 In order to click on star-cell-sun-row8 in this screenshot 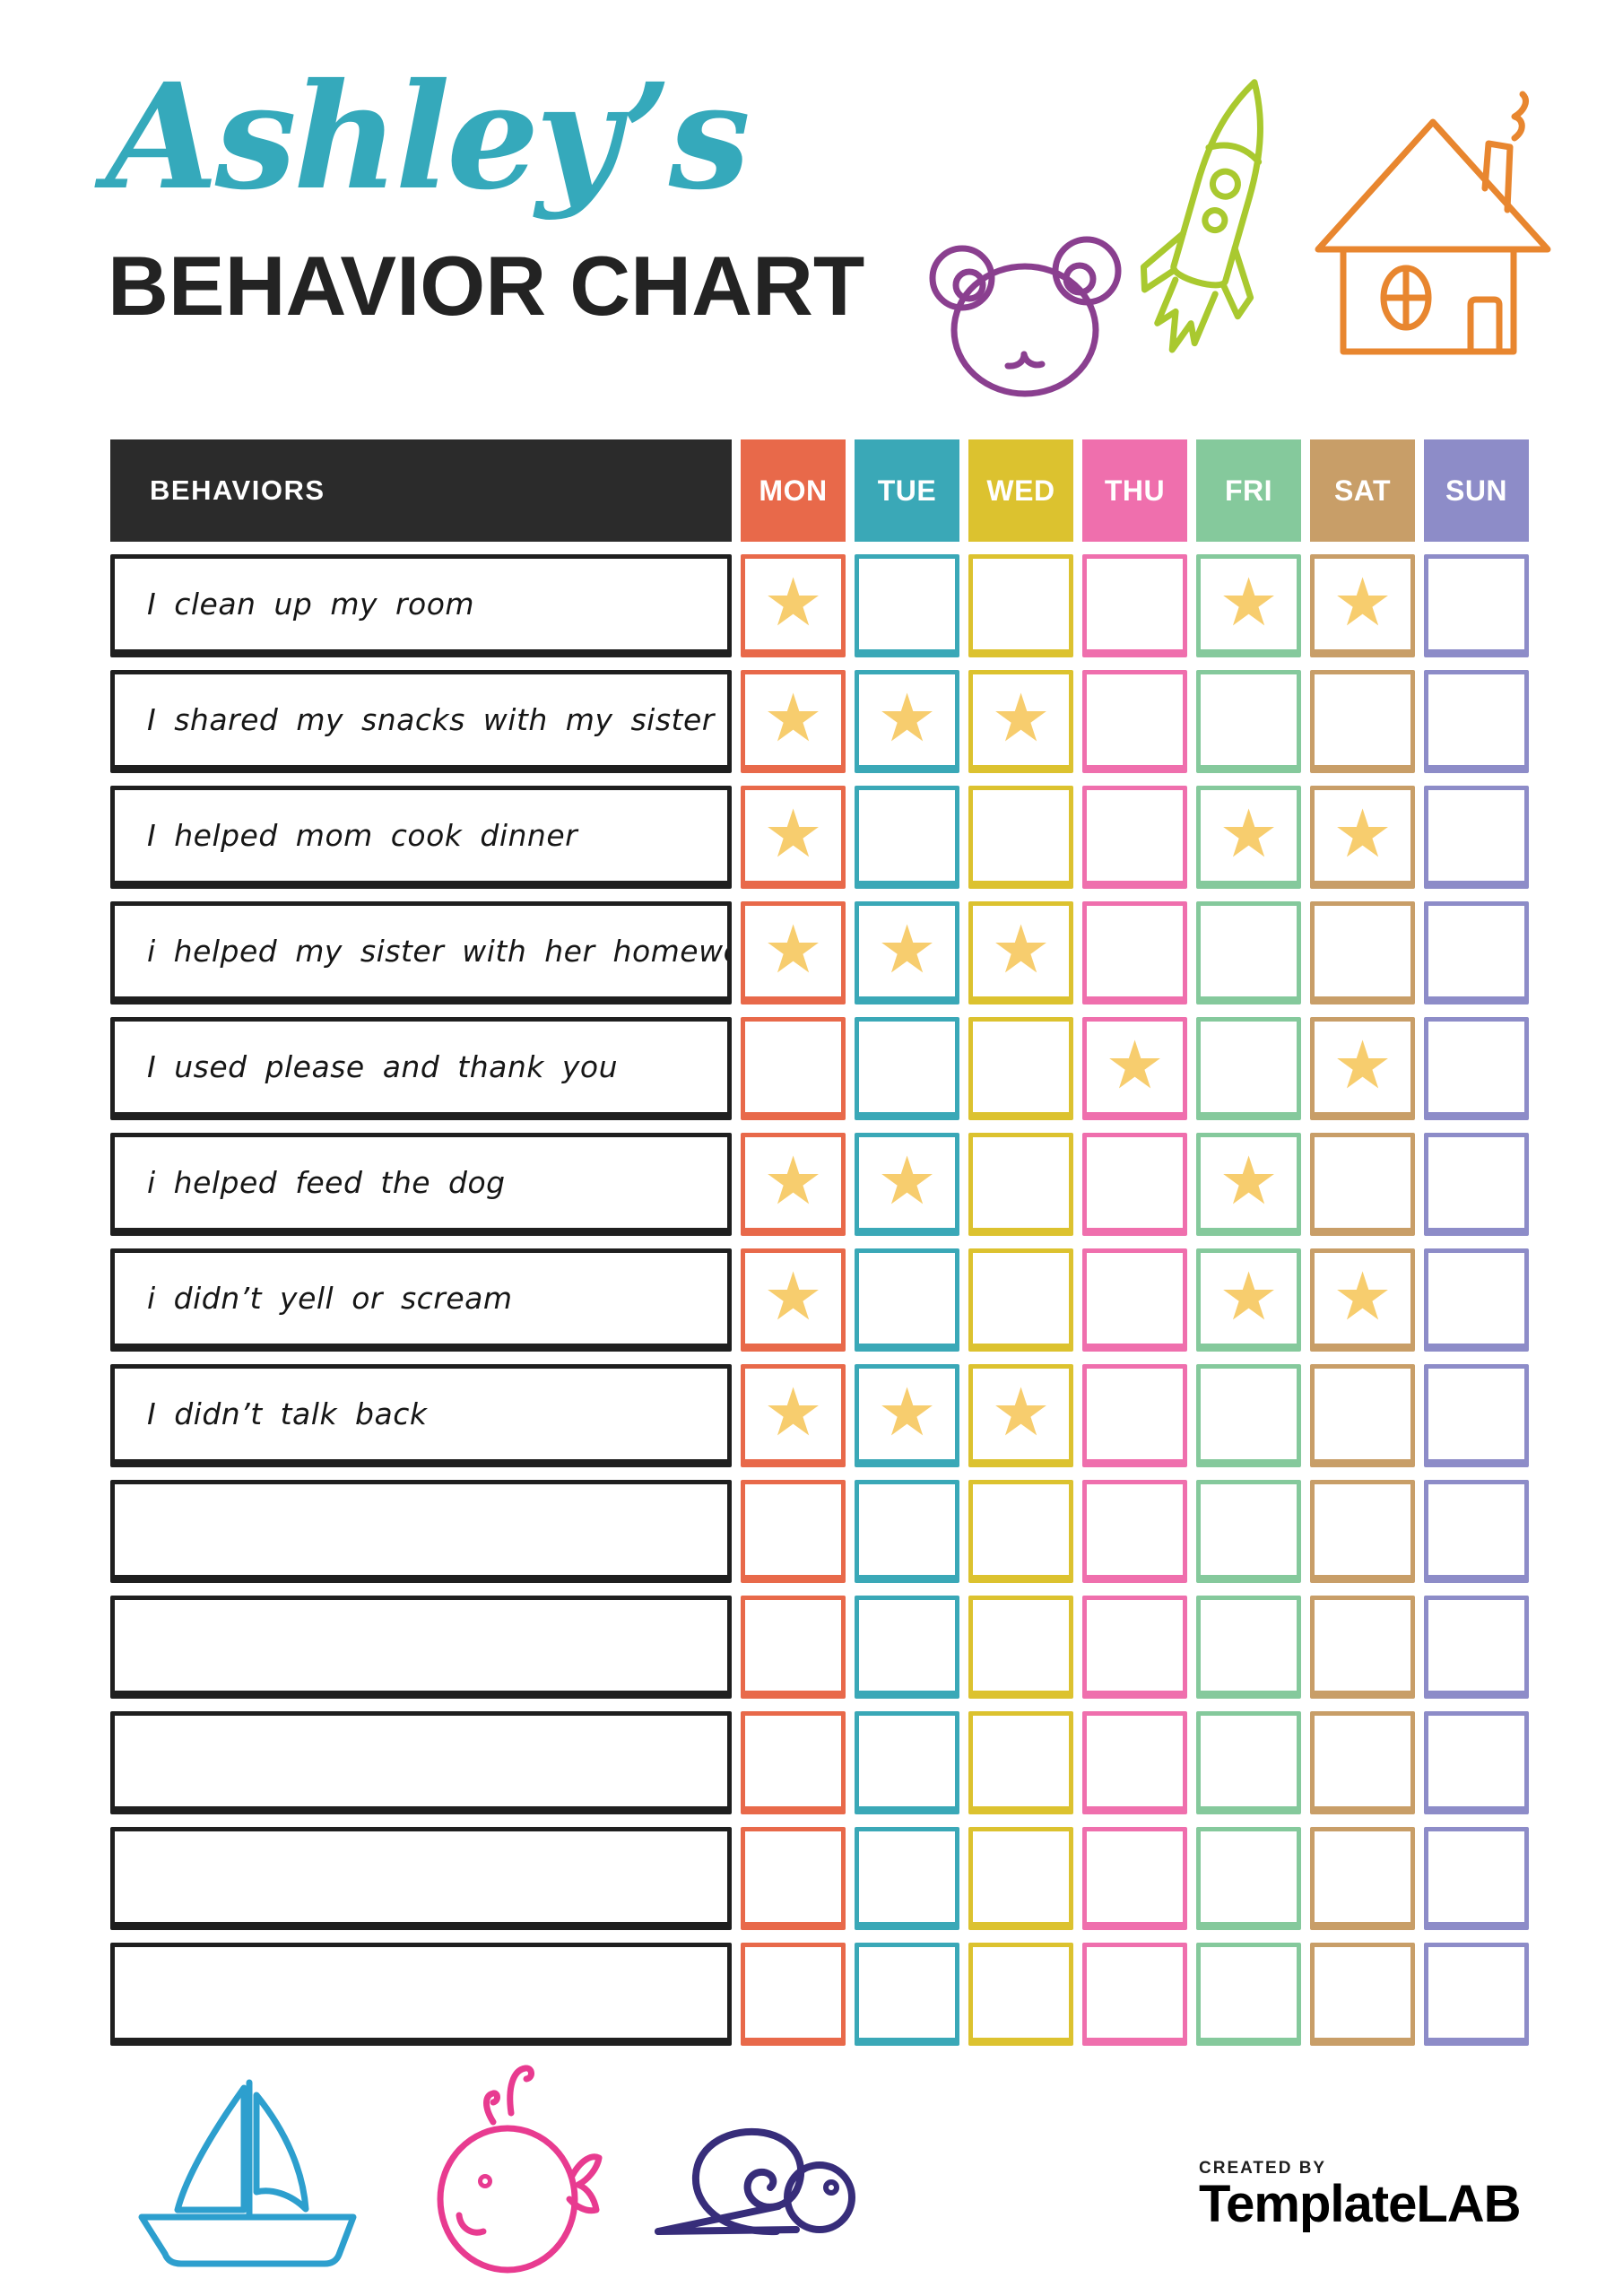, I will do `click(1476, 1415)`.